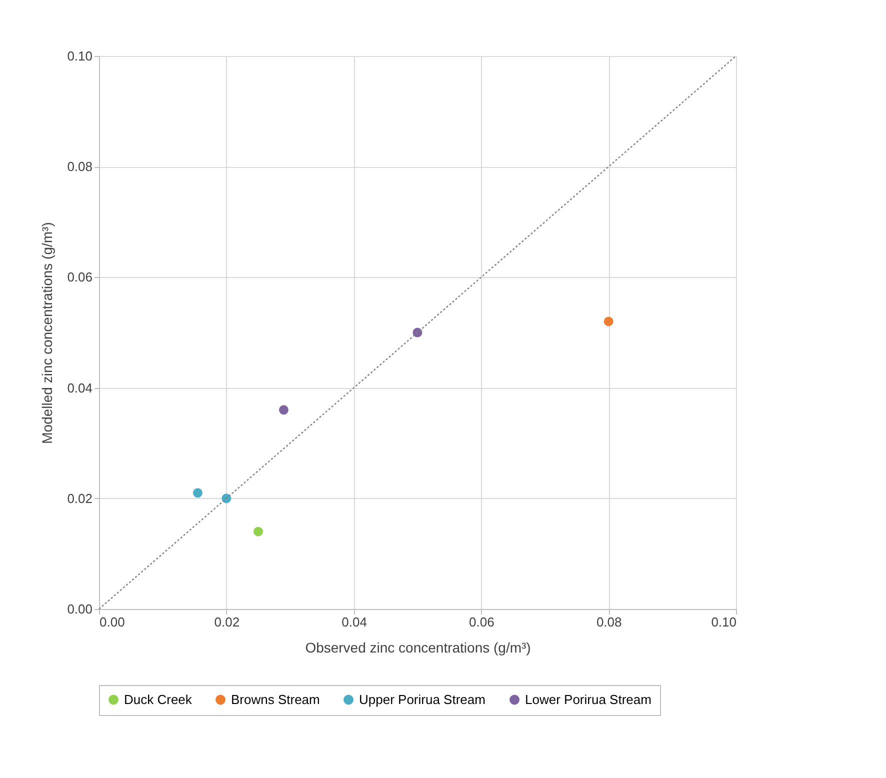 This screenshot has width=886, height=778. What do you see at coordinates (481, 622) in the screenshot?
I see `x-tick-label: 0.06` at bounding box center [481, 622].